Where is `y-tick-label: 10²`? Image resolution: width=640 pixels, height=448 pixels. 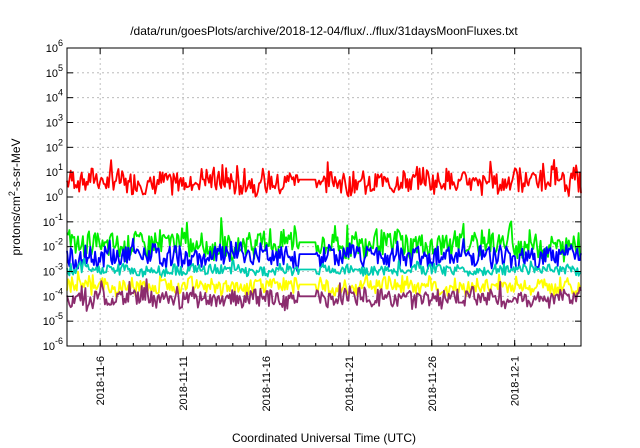 y-tick-label: 10² is located at coordinates (54, 145).